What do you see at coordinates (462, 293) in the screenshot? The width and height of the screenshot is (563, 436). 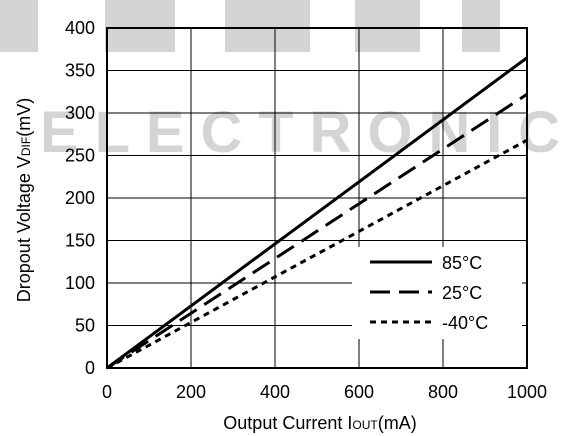 I see `legend-label-1: 25°C` at bounding box center [462, 293].